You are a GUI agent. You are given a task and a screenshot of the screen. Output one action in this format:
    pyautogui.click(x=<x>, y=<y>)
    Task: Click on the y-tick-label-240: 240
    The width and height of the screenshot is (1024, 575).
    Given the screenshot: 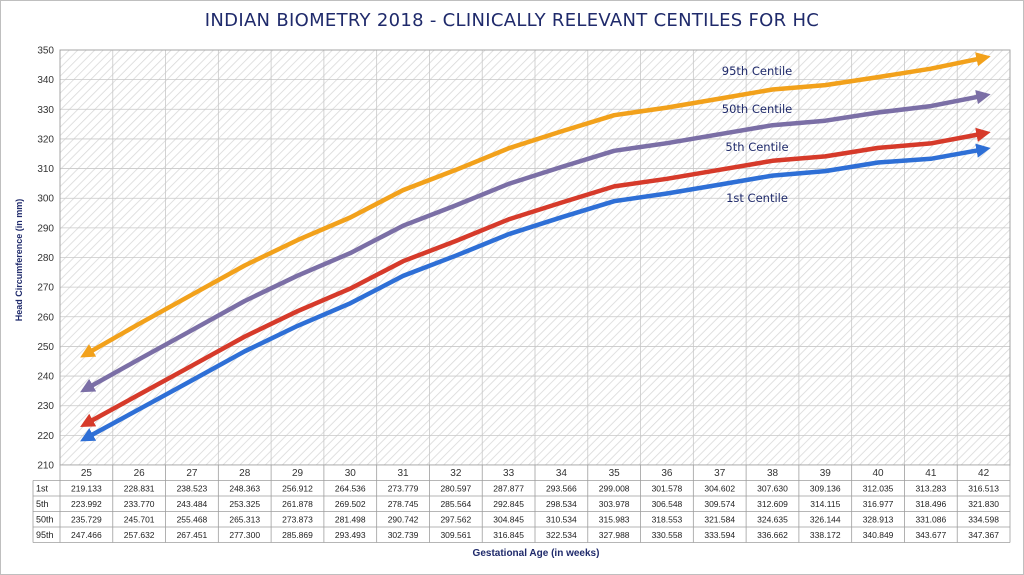 What is the action you would take?
    pyautogui.click(x=45, y=377)
    